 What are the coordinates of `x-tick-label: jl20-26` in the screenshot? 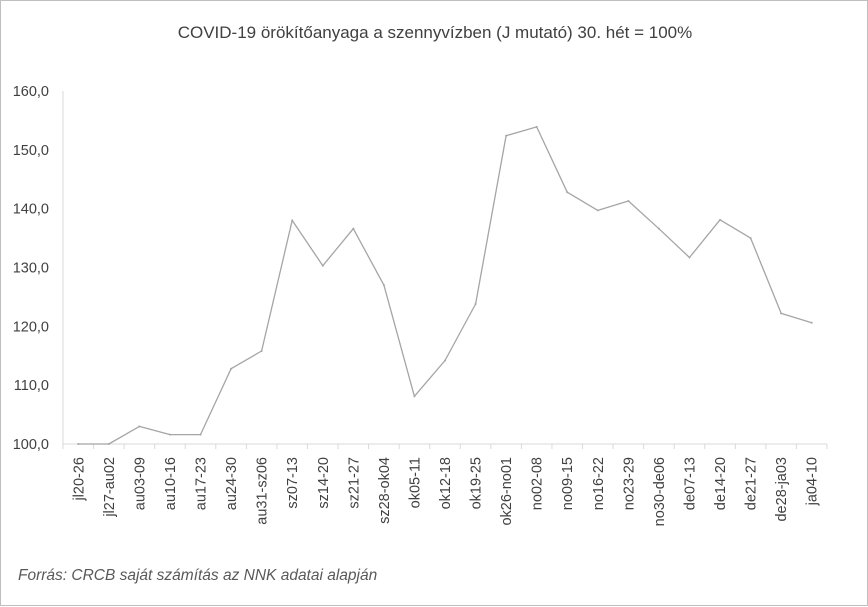 It's located at (79, 479).